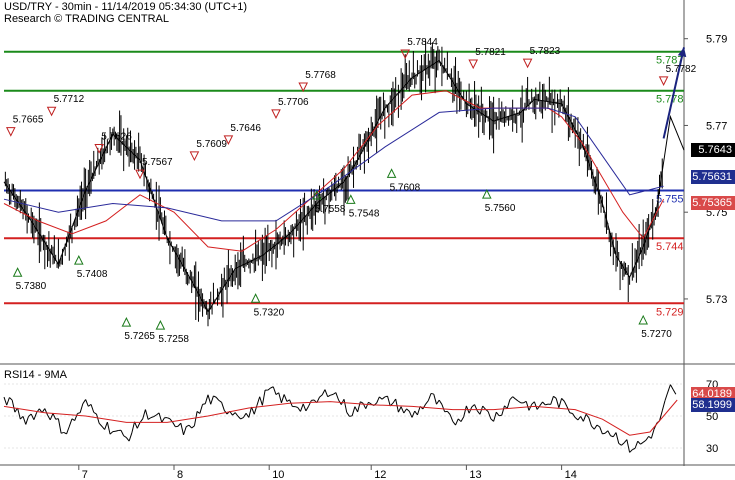 The image size is (735, 480). Describe the element at coordinates (139, 336) in the screenshot. I see `swing-low-label: 5.7265` at that location.